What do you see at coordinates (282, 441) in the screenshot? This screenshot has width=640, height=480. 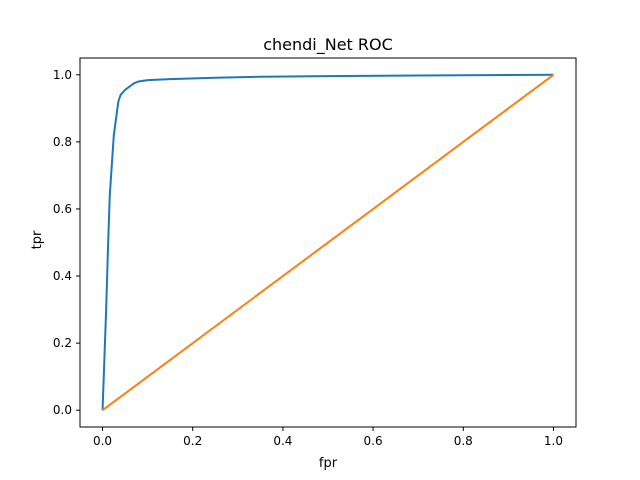 I see `x-tick-label: 0.4` at bounding box center [282, 441].